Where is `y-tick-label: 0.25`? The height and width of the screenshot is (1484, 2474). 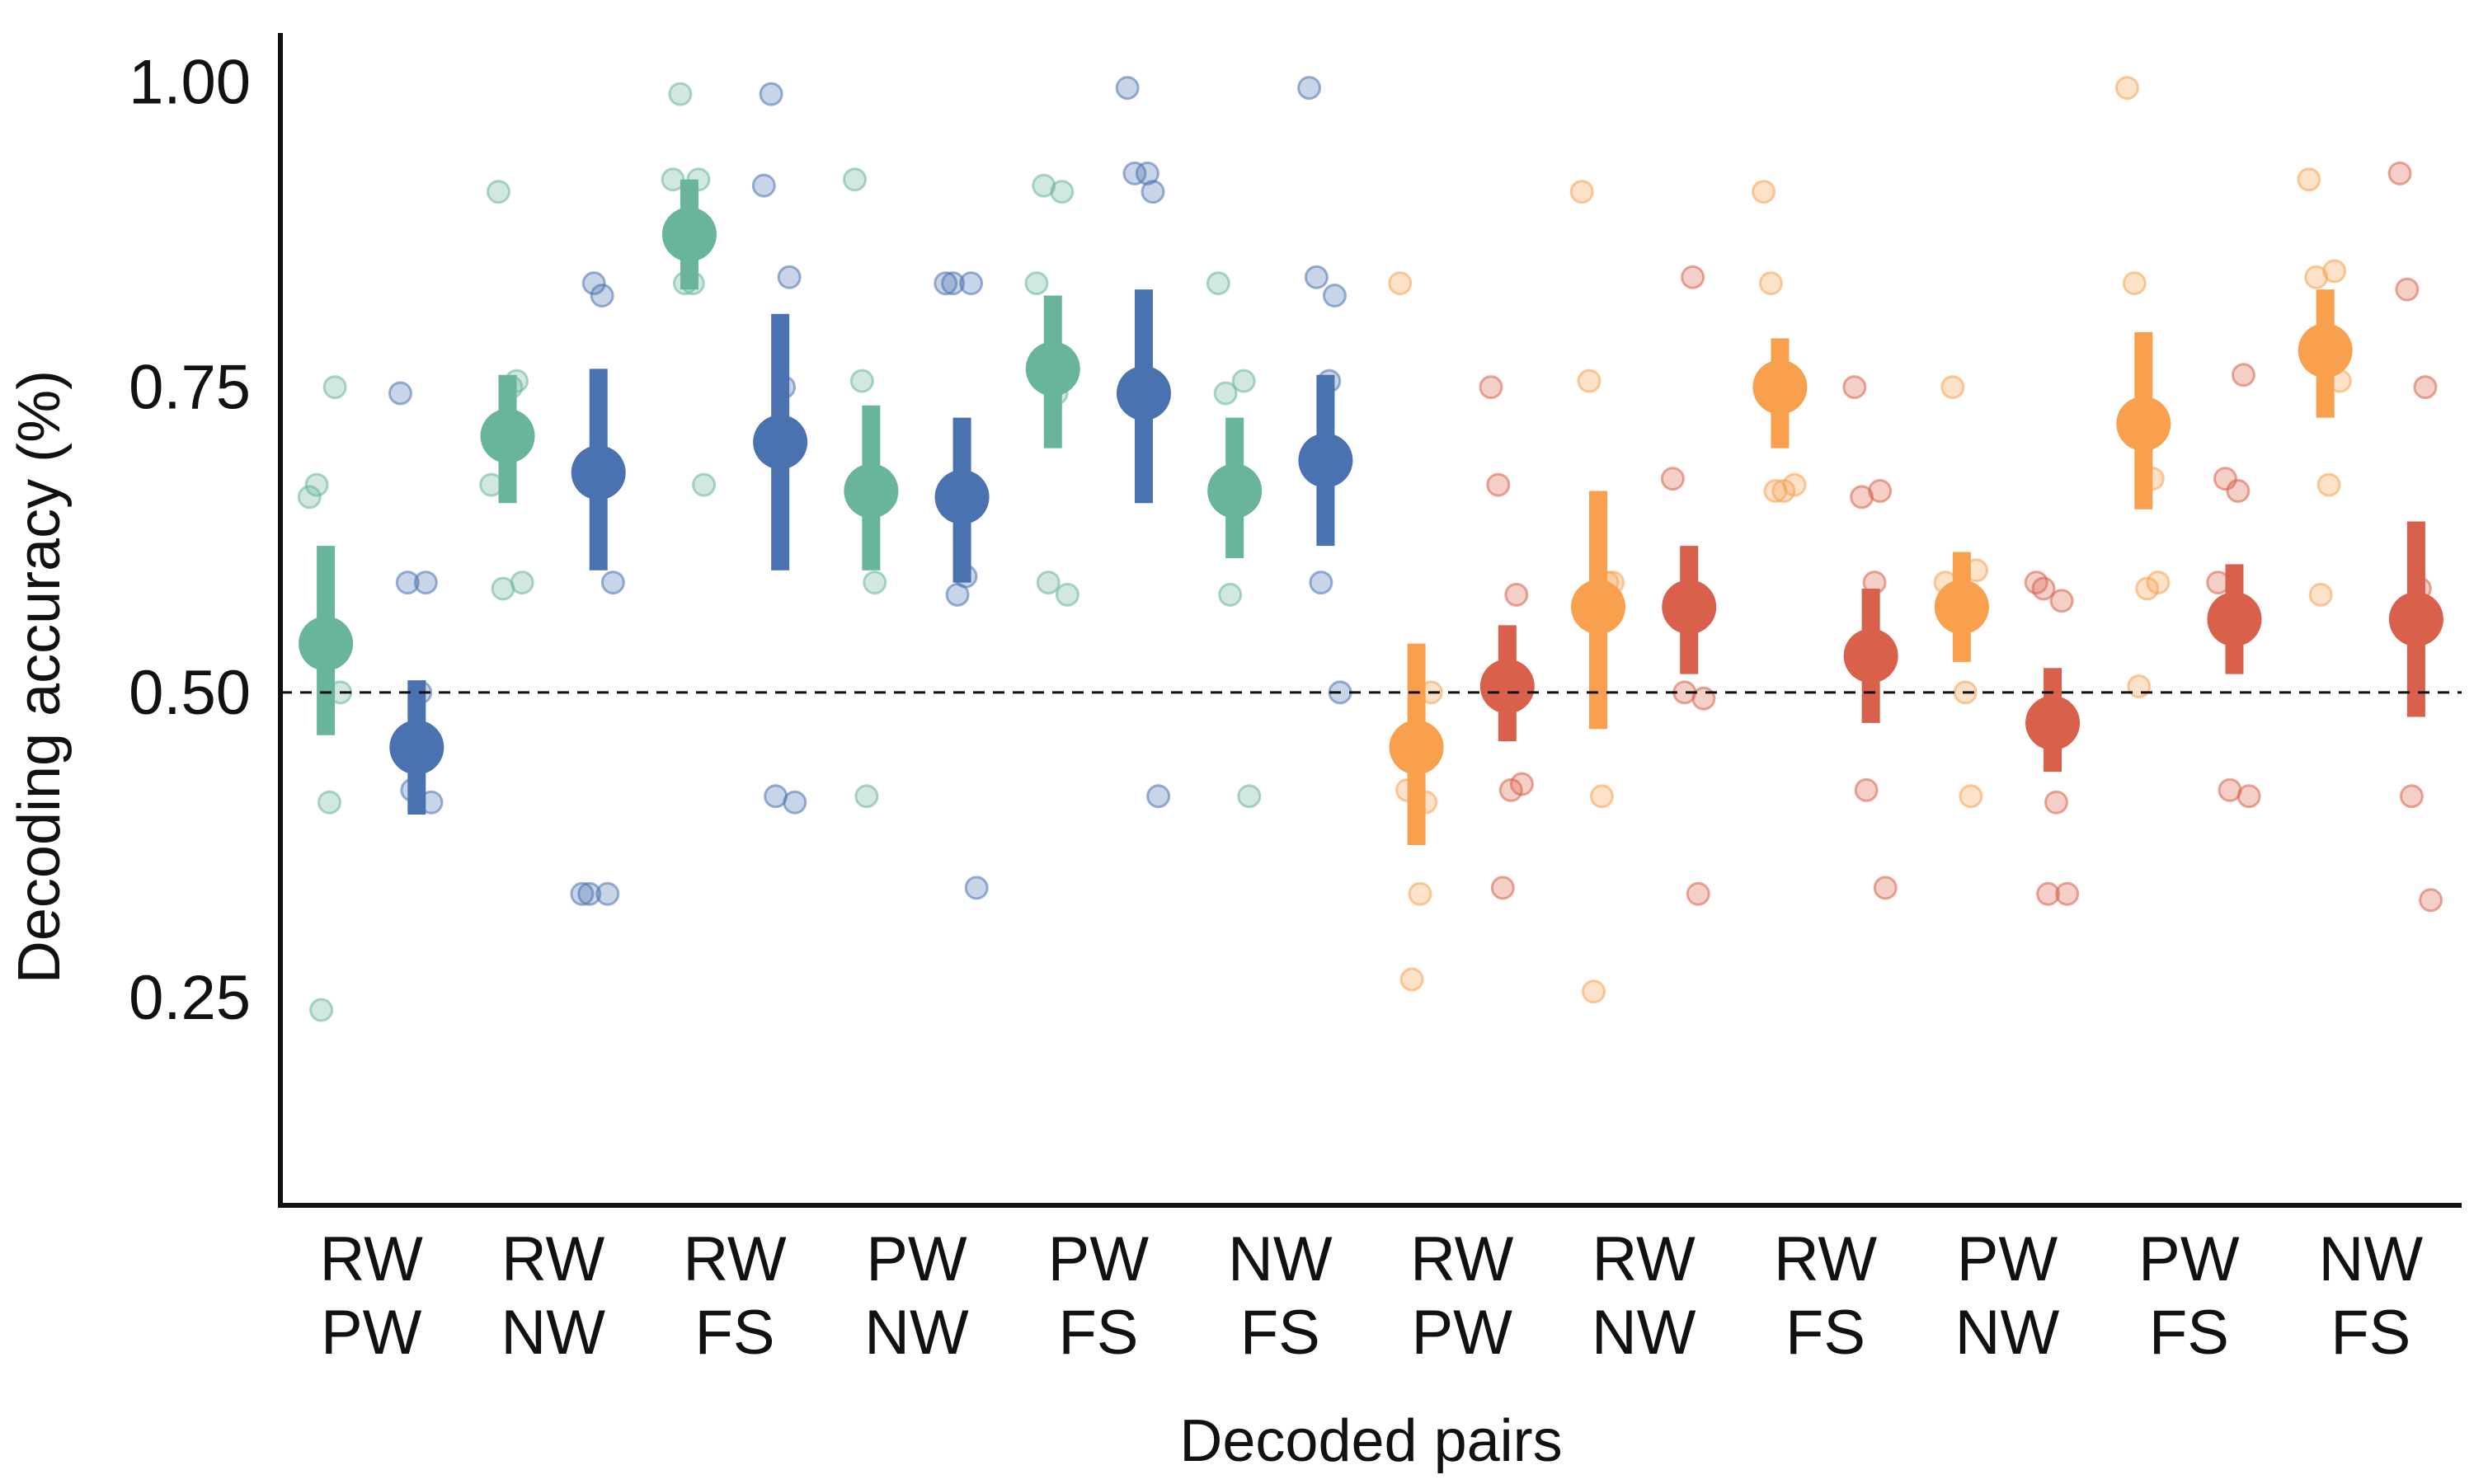
y-tick-label: 0.25 is located at coordinates (190, 998).